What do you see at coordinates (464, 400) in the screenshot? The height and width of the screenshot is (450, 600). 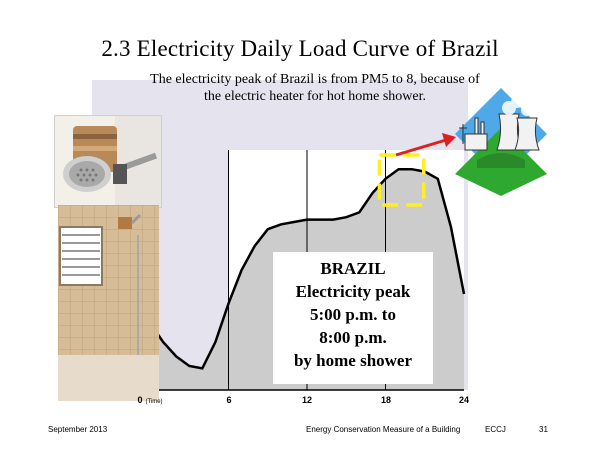 I see `x-tick-24: 24` at bounding box center [464, 400].